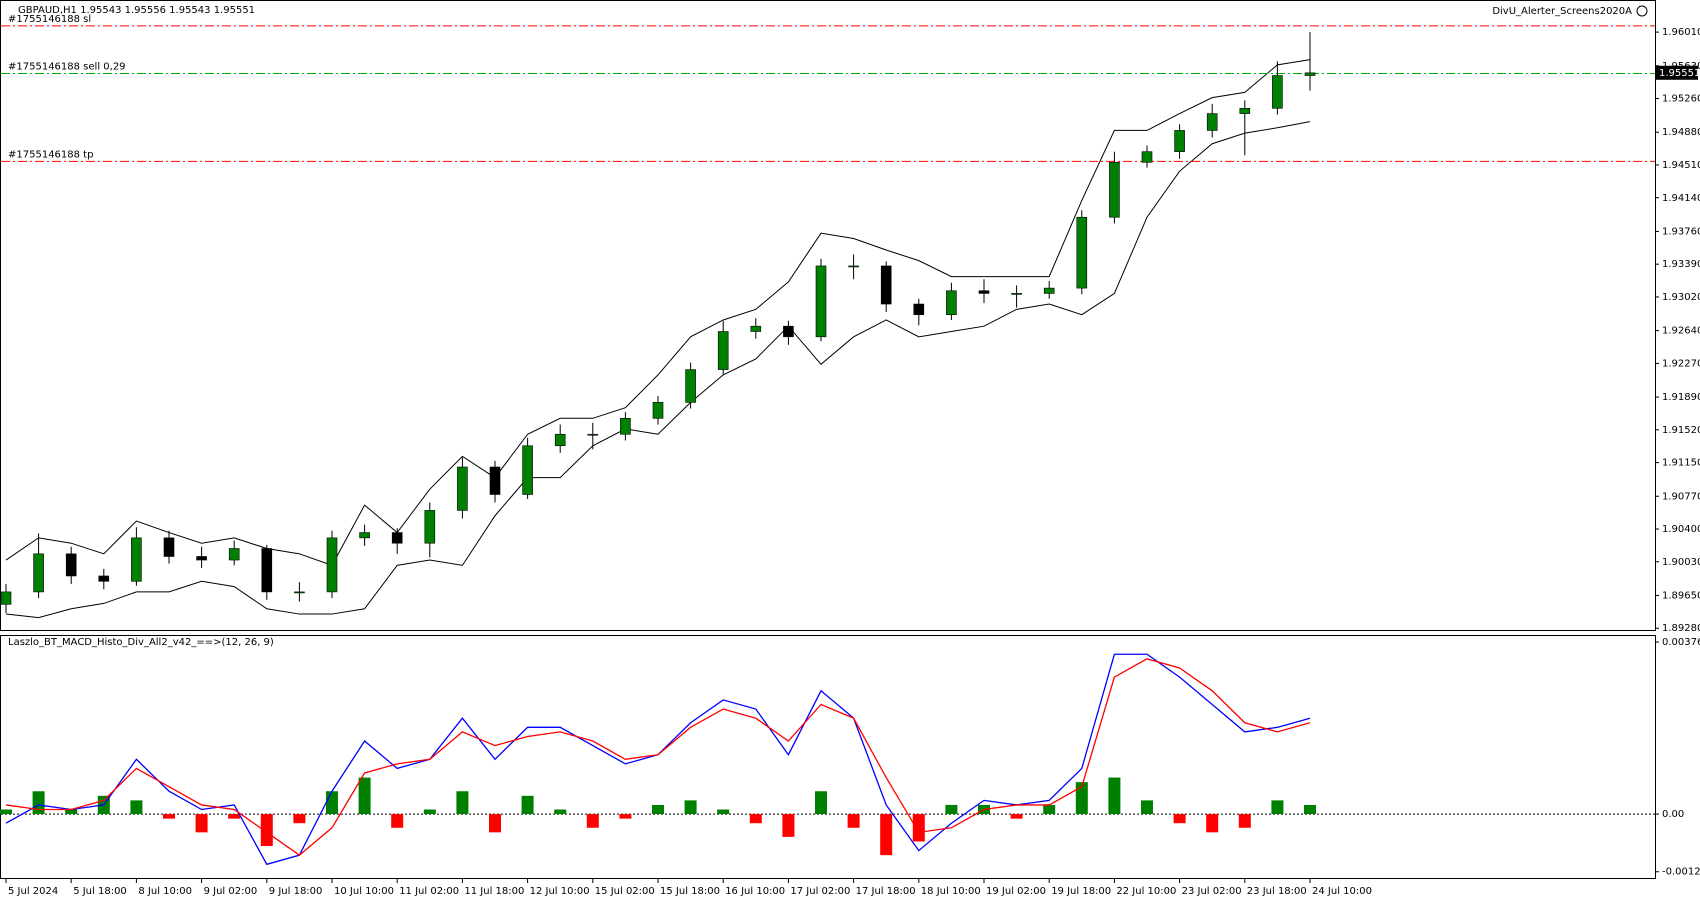  What do you see at coordinates (1681, 231) in the screenshot?
I see `y-tick-label: 1.93760` at bounding box center [1681, 231].